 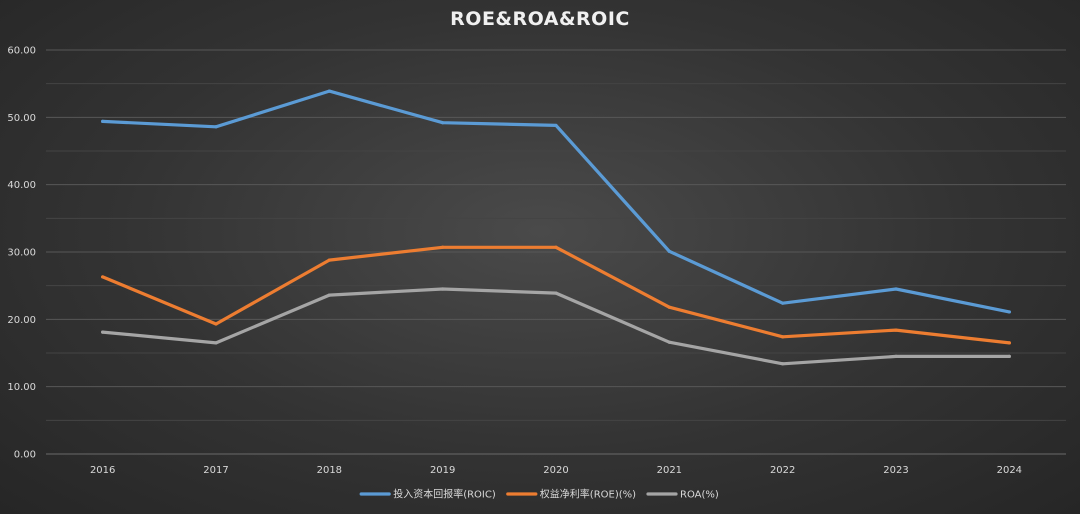 What do you see at coordinates (102, 470) in the screenshot?
I see `x-tick-label: 2016` at bounding box center [102, 470].